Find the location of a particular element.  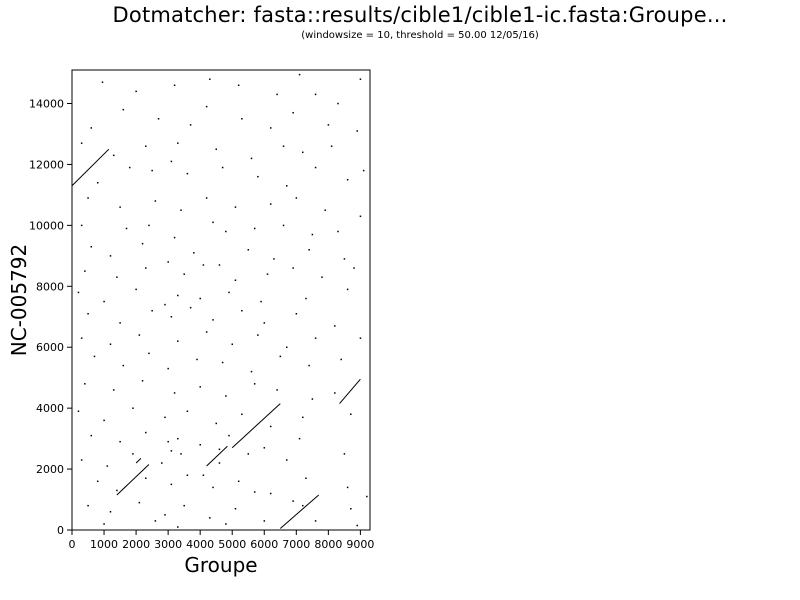

x-tick-label: 8000 is located at coordinates (328, 544).